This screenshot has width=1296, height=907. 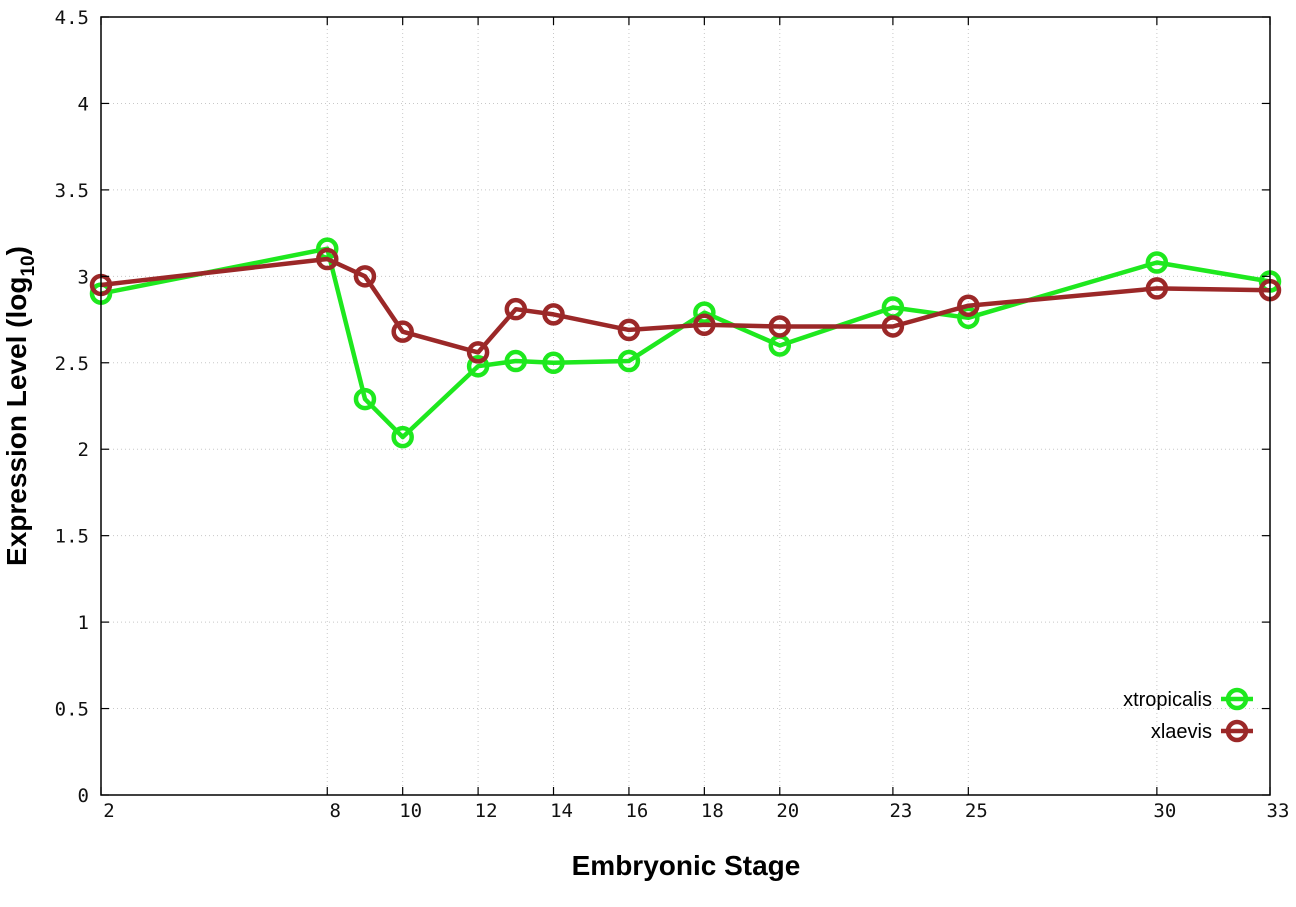 What do you see at coordinates (108, 811) in the screenshot?
I see `x-tick-label: 2` at bounding box center [108, 811].